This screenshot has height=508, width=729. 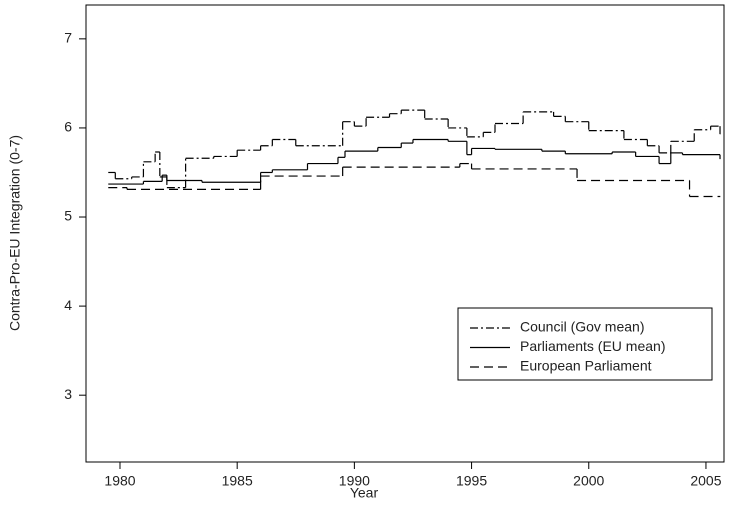 I want to click on legend-label: Parliaments (EU mean), so click(x=593, y=346).